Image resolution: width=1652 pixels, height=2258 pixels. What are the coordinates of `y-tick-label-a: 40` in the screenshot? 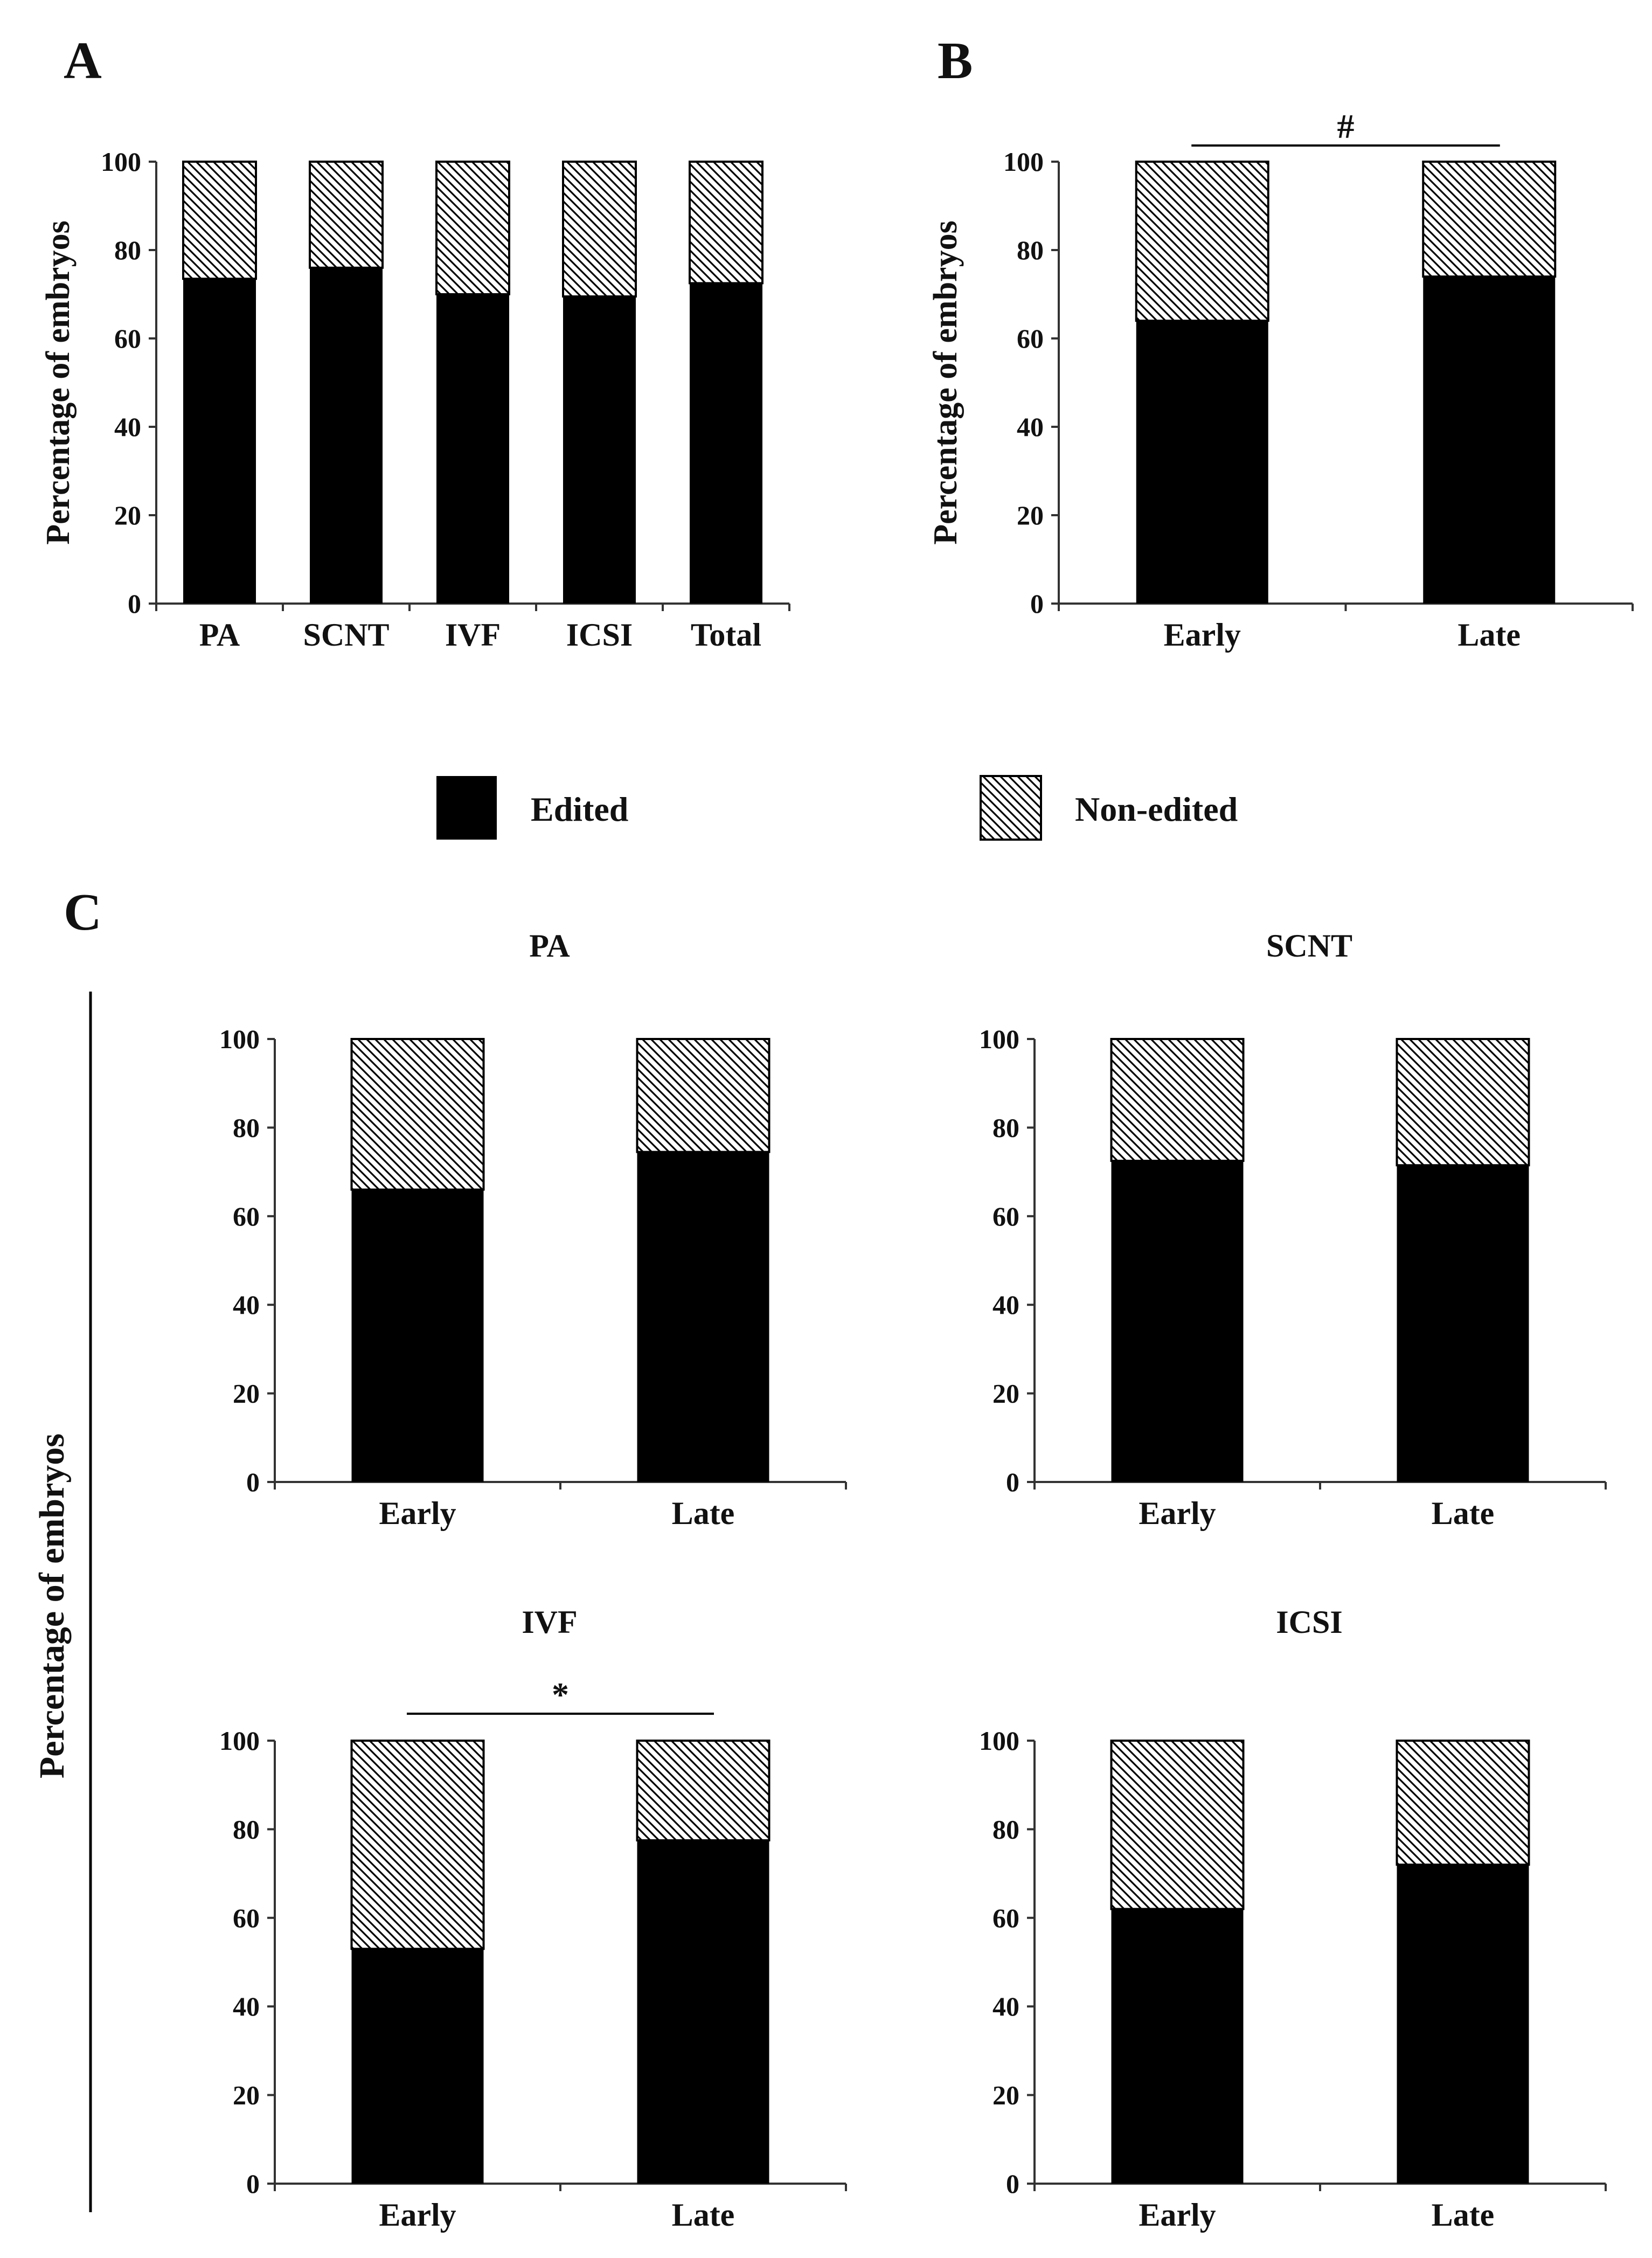 It's located at (127, 427).